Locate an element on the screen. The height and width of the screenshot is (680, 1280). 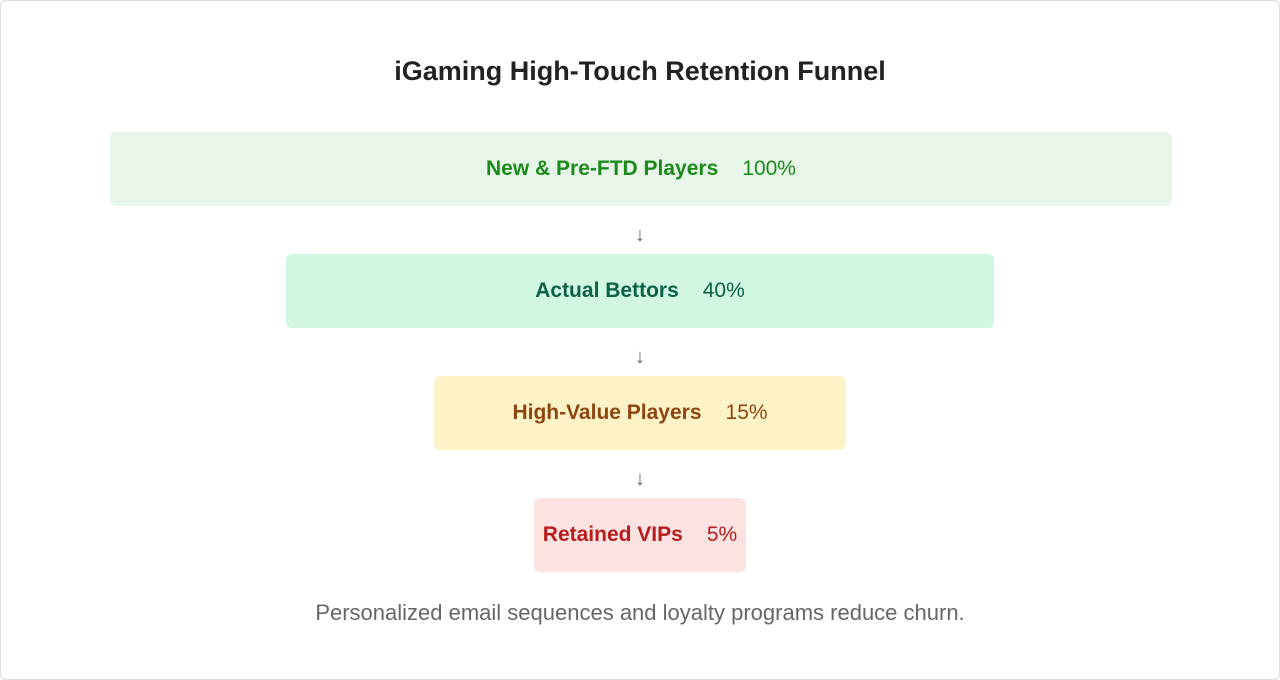
diagram-title: iGaming High-Touch Retention Funnel is located at coordinates (640, 71).